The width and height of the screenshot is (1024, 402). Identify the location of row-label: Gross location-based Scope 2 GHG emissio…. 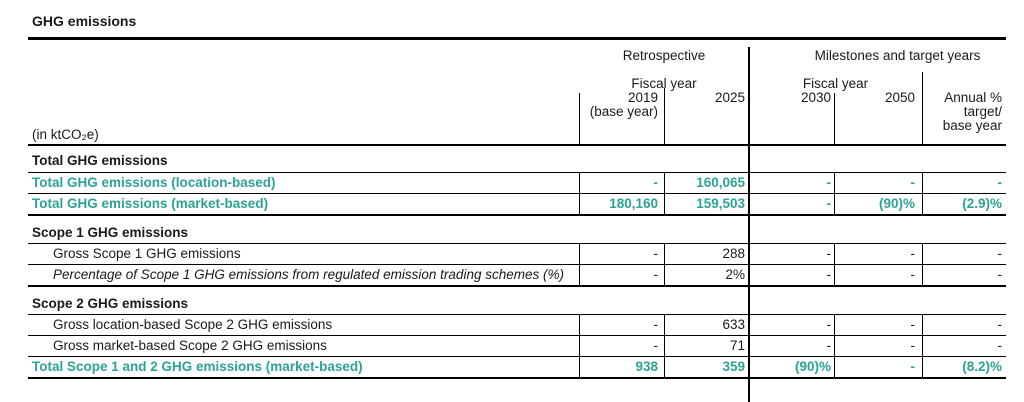
(193, 324).